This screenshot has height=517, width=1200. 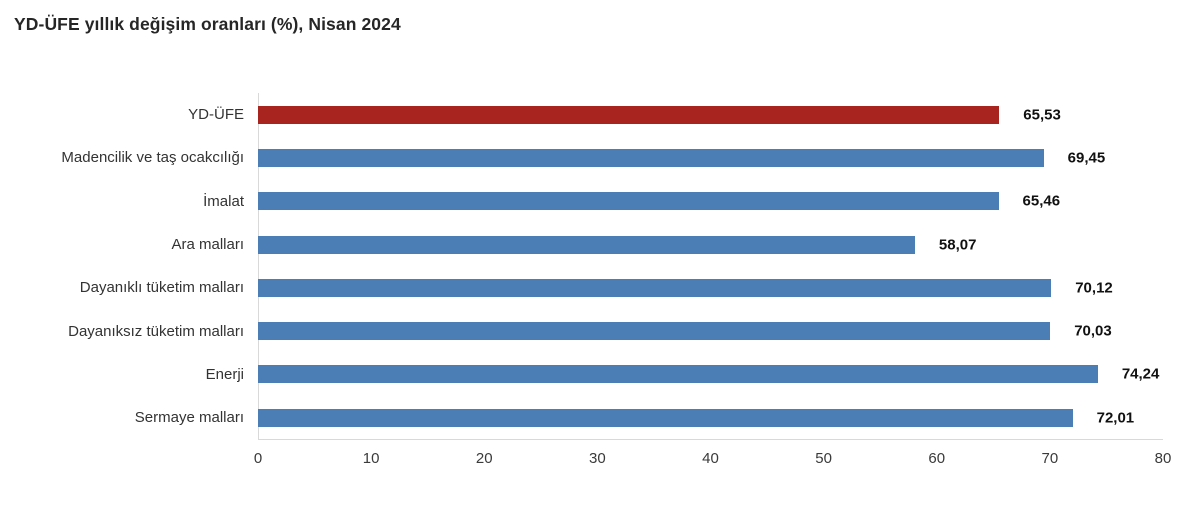 What do you see at coordinates (223, 201) in the screenshot?
I see `category-label: İmalat` at bounding box center [223, 201].